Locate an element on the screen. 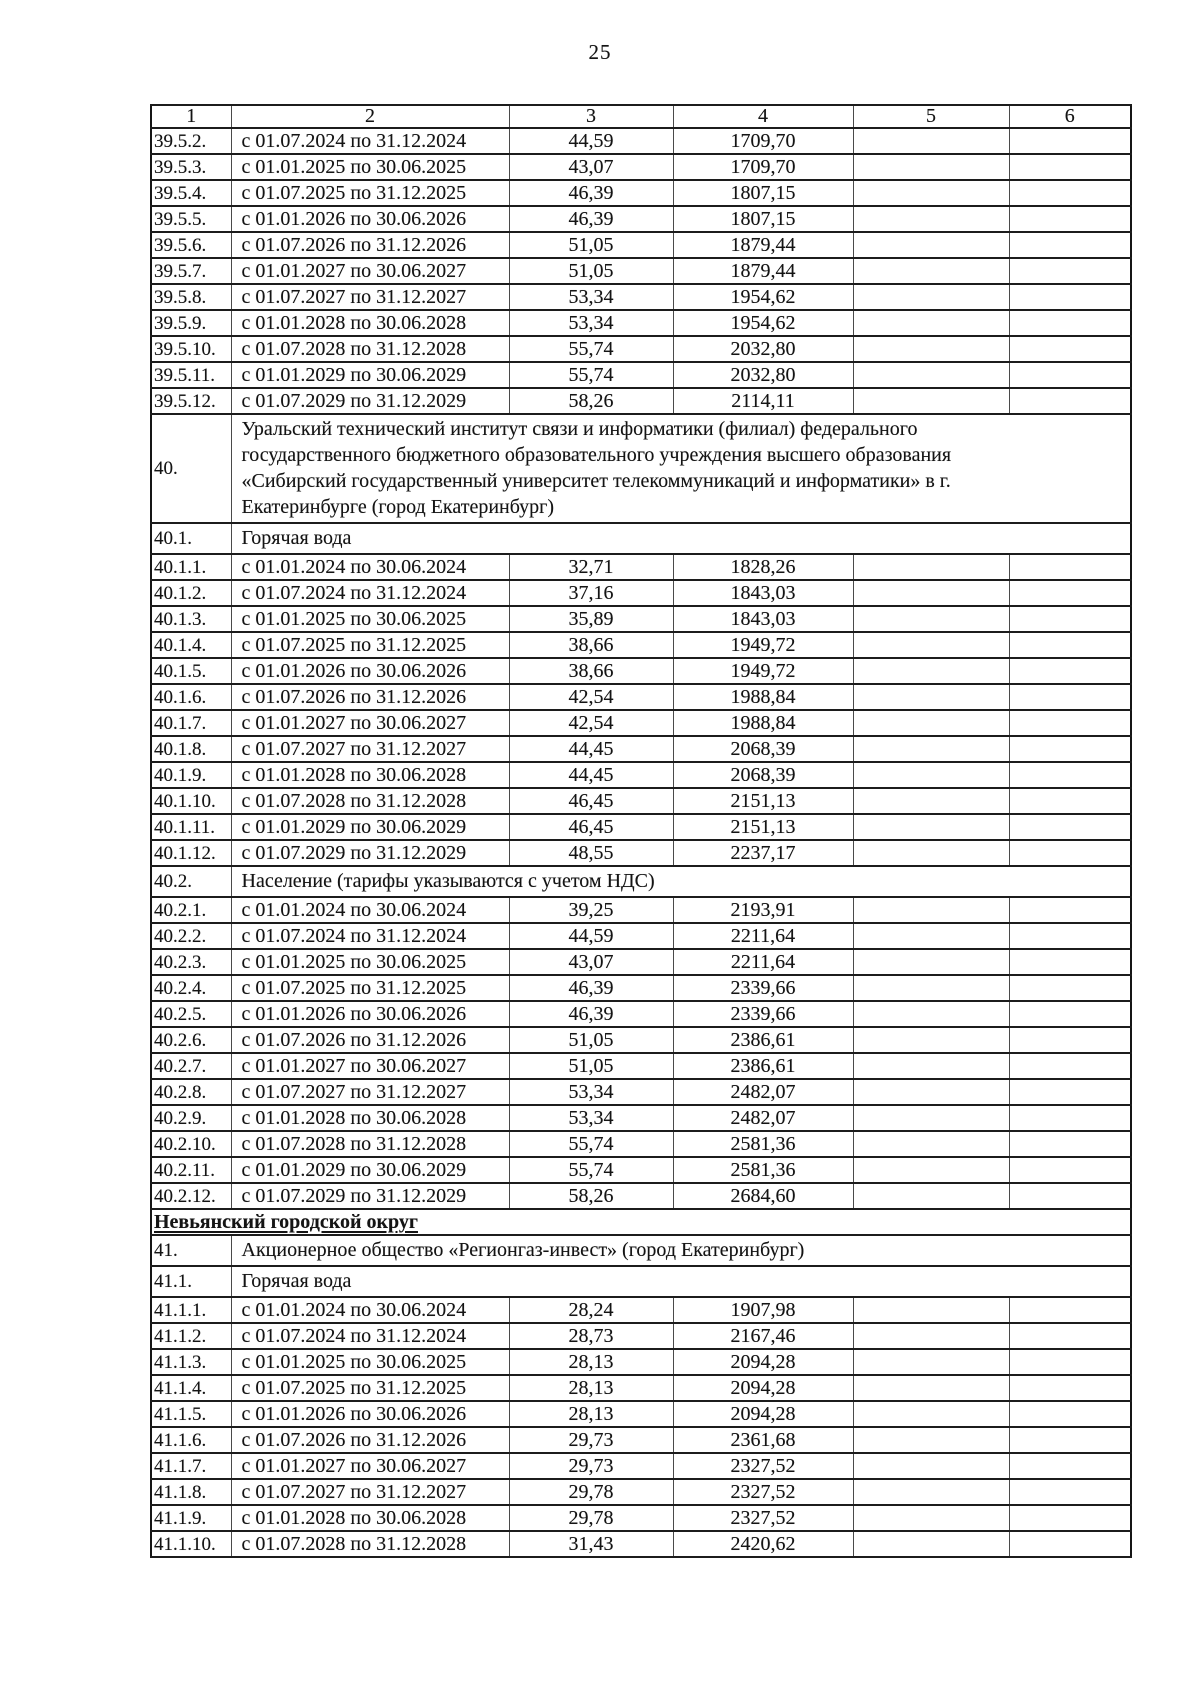  row-number: 39.5.3. is located at coordinates (191, 167).